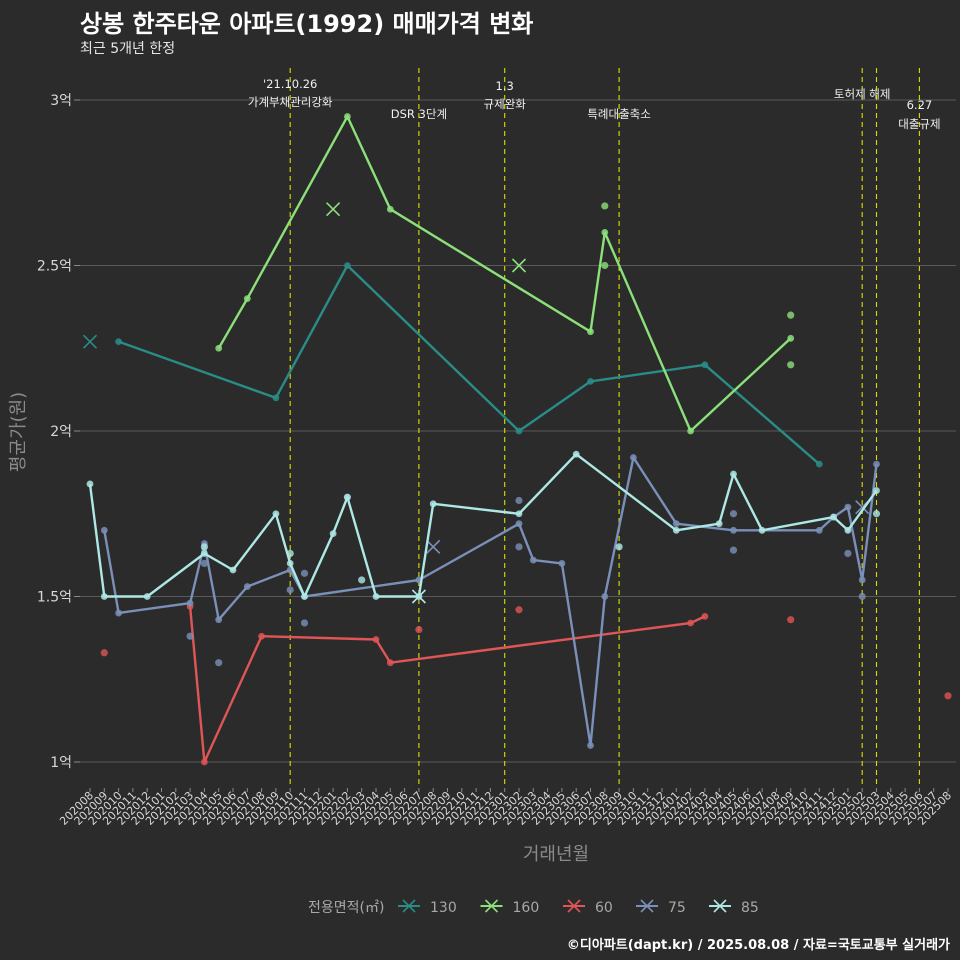 This screenshot has height=960, width=960. Describe the element at coordinates (862, 94) in the screenshot. I see `policy-annotation: 토허제 해제` at that location.